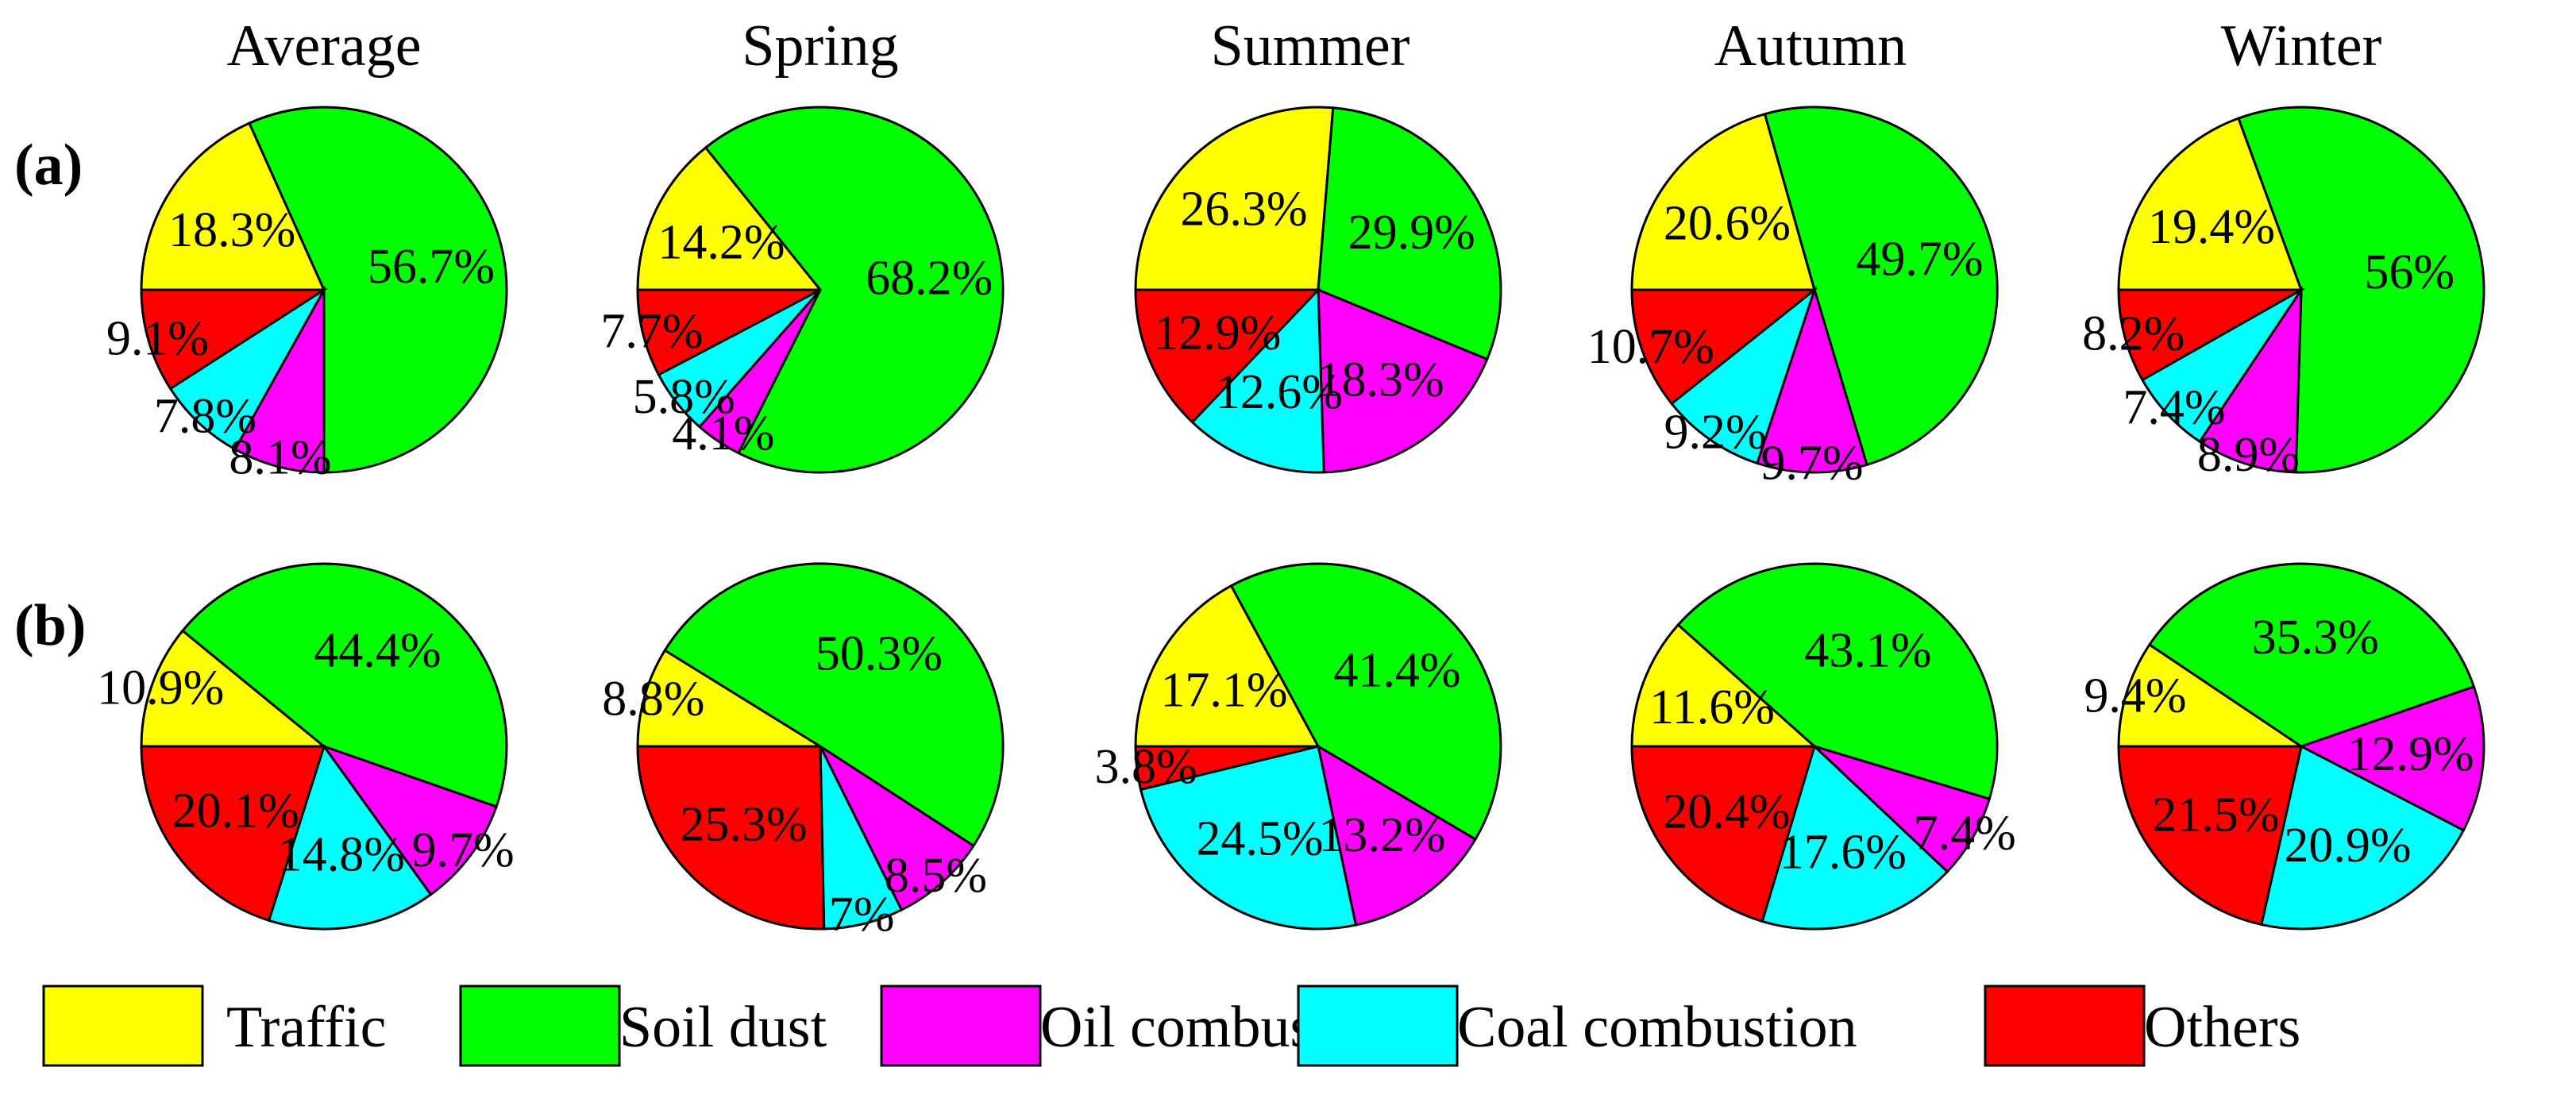 The image size is (2576, 1106). What do you see at coordinates (1726, 811) in the screenshot?
I see `pct-label-b-autumn-others: 20.4%` at bounding box center [1726, 811].